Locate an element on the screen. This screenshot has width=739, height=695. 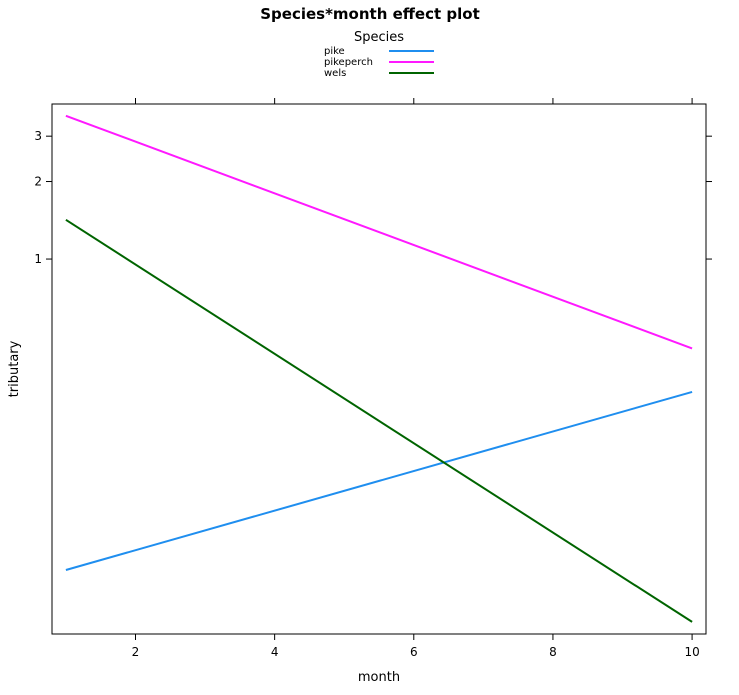
x-tick-label: 6 is located at coordinates (414, 652).